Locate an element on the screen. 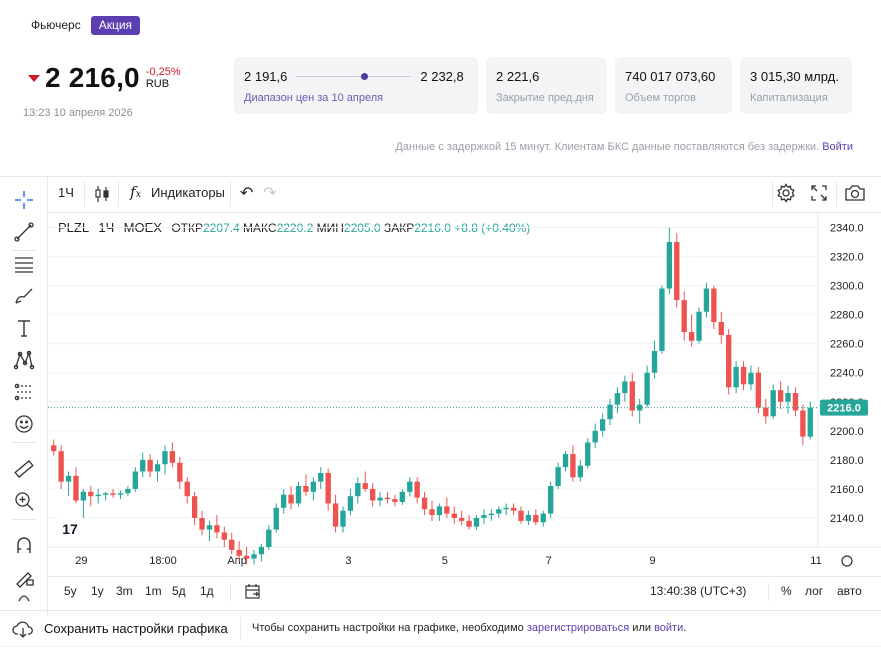  tradingview-logo-icon: 17 is located at coordinates (70, 529).